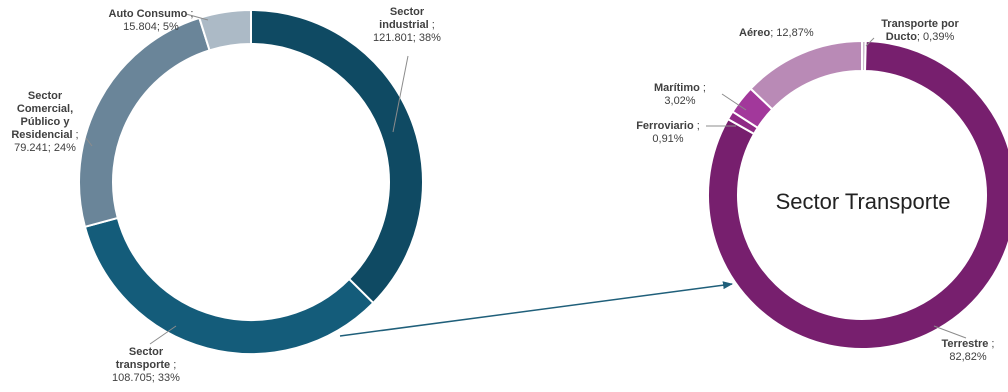 The image size is (1008, 392). I want to click on leader-industrial, so click(400, 94).